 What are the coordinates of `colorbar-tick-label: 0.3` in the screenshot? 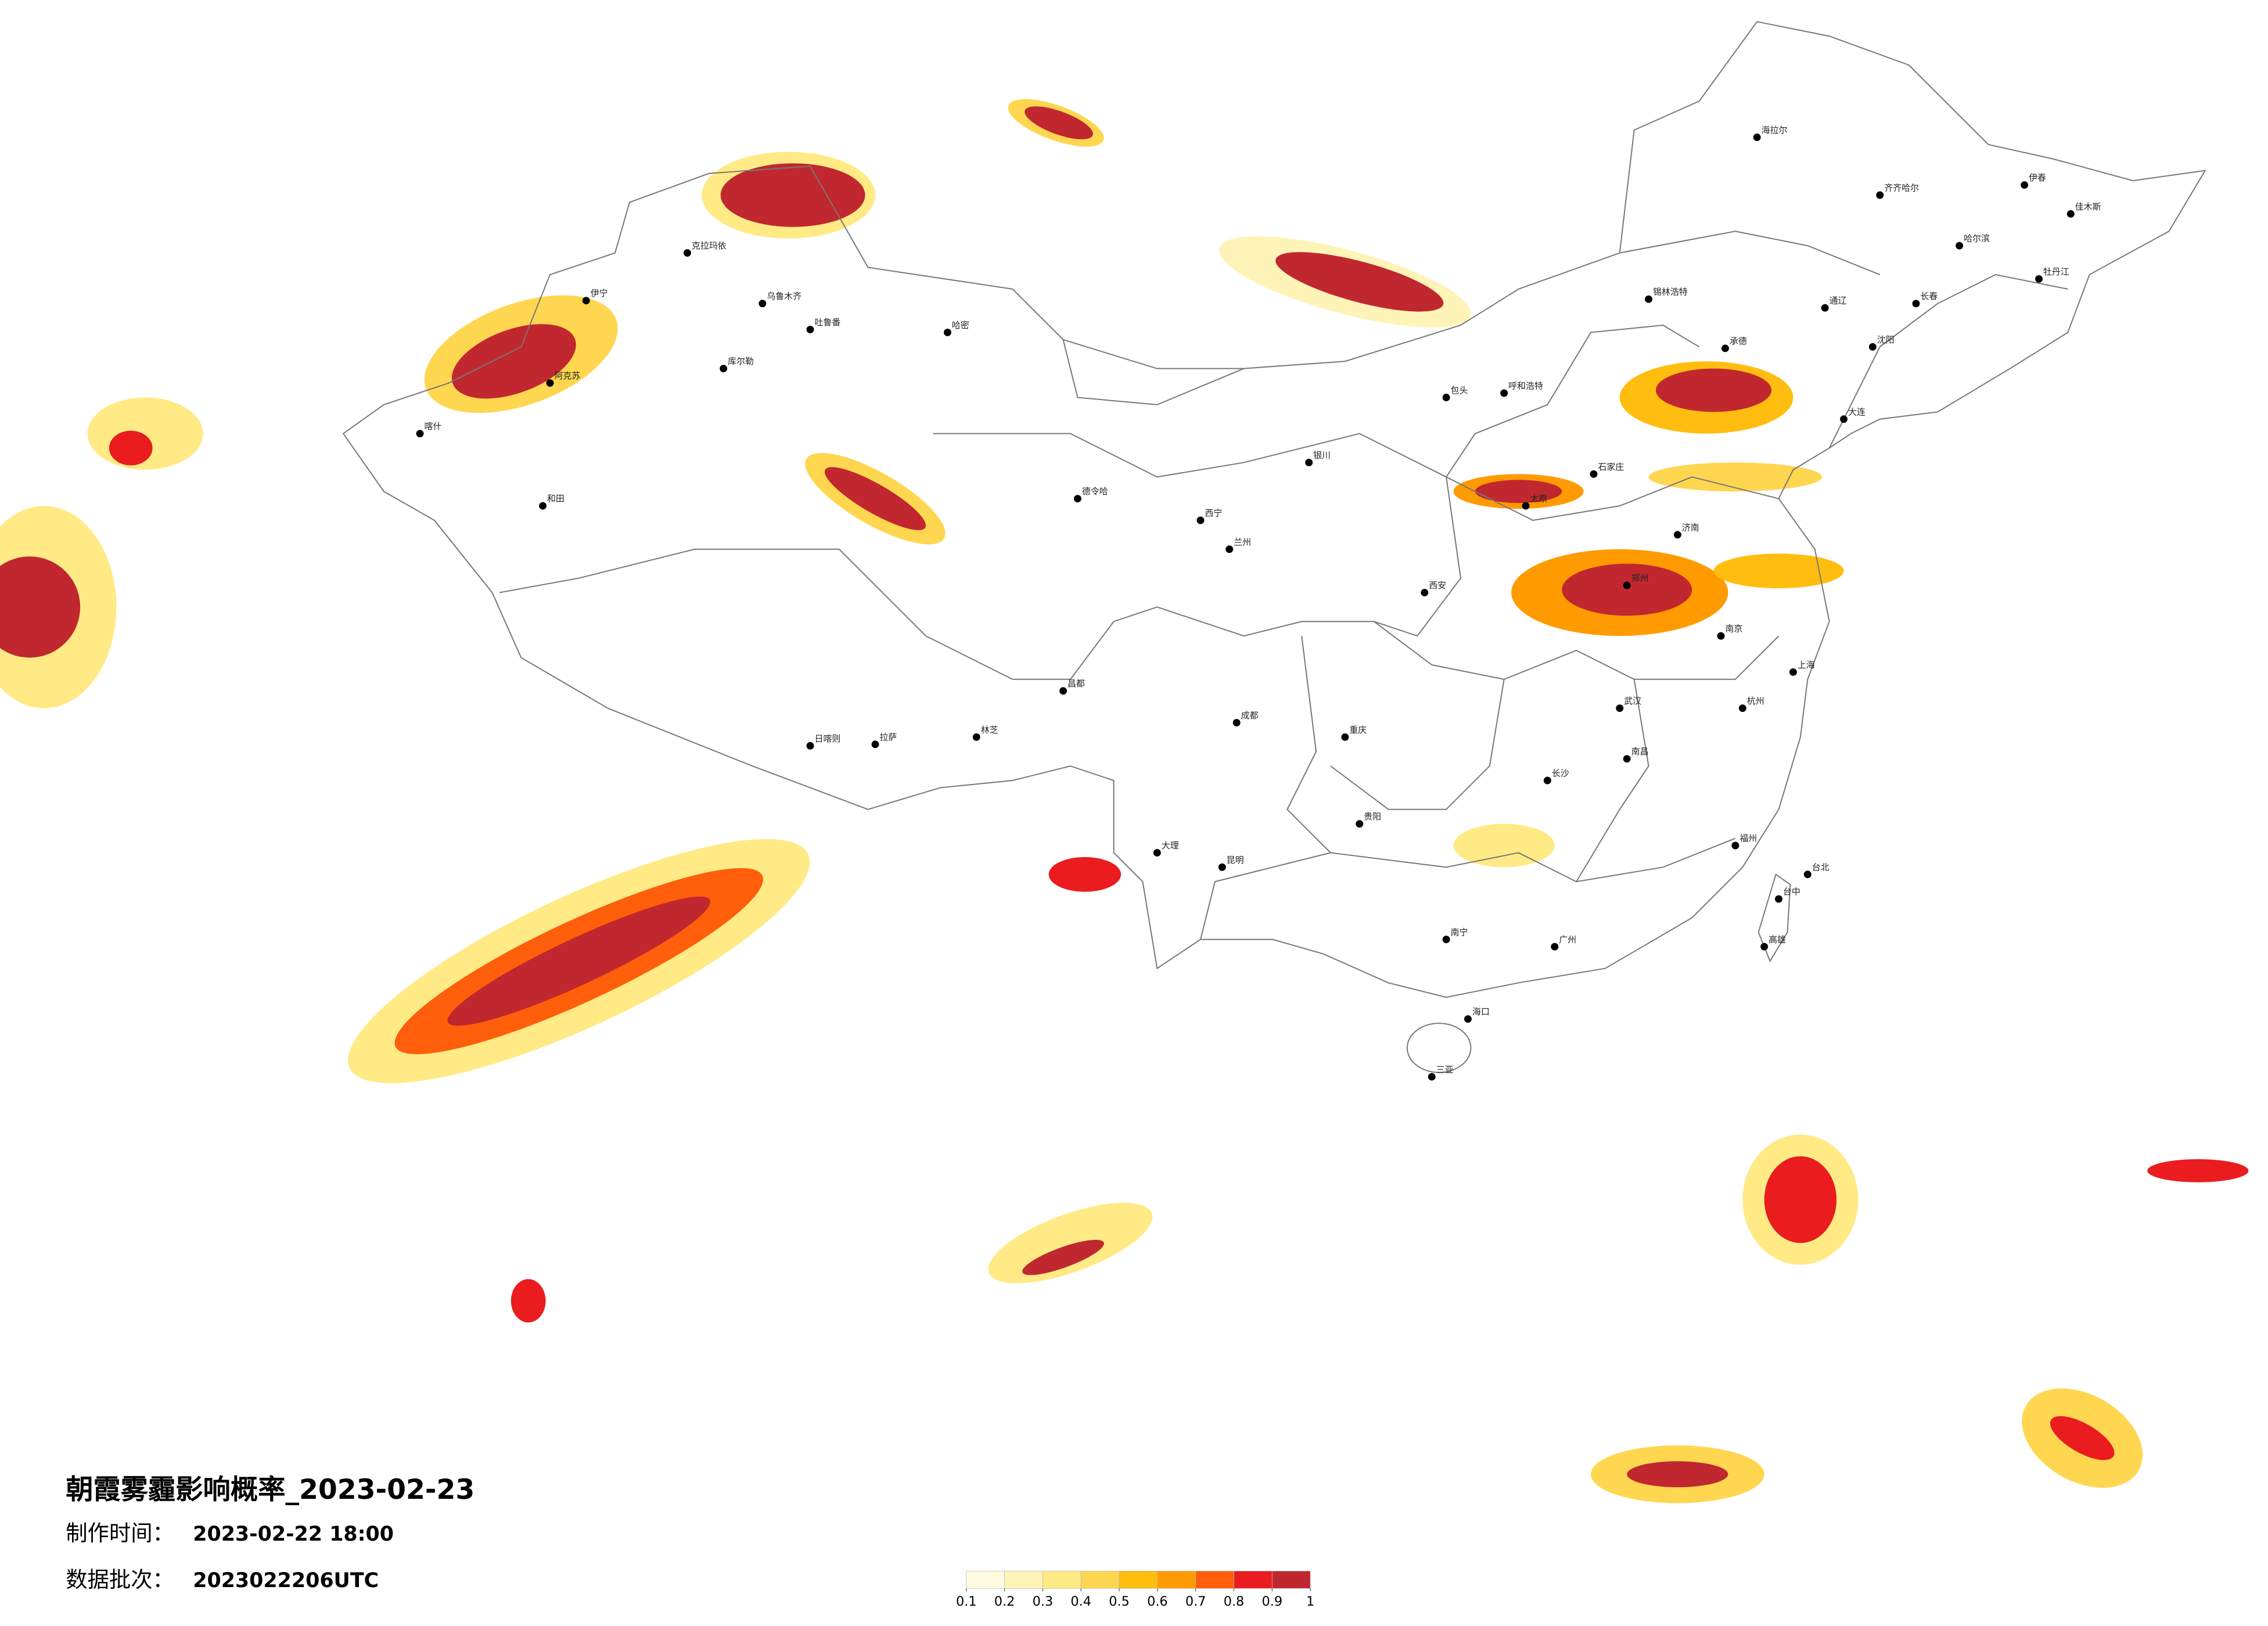 It's located at (1043, 1601).